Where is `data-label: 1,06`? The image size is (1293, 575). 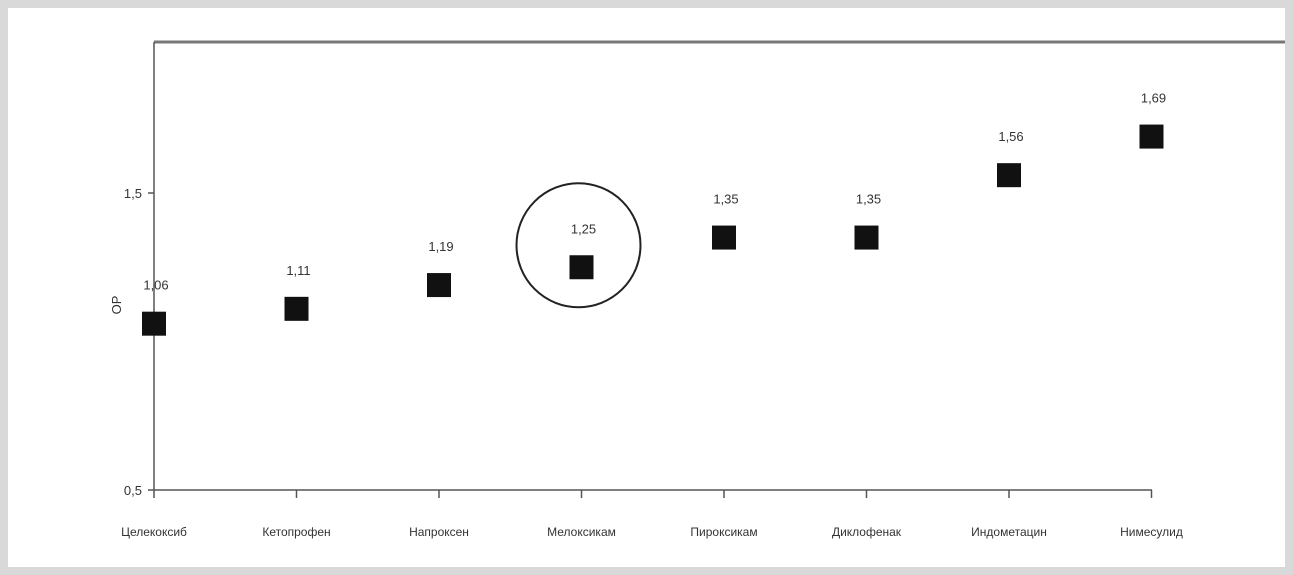 data-label: 1,06 is located at coordinates (155, 285).